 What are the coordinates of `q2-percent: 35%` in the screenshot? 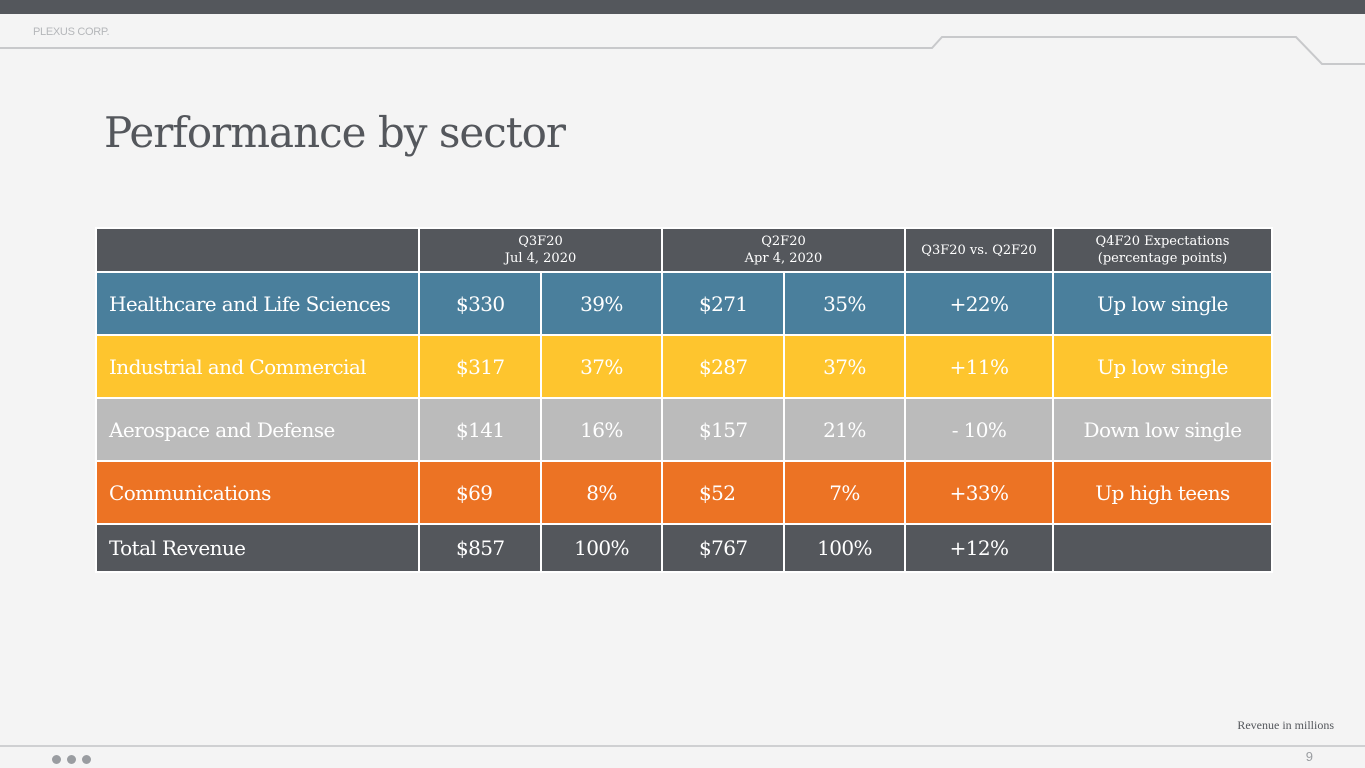 It's located at (844, 303).